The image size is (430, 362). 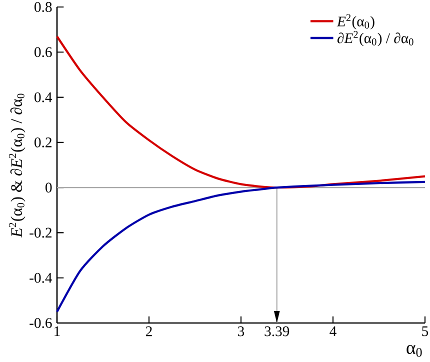 What do you see at coordinates (57, 331) in the screenshot?
I see `x-tick-label: 1` at bounding box center [57, 331].